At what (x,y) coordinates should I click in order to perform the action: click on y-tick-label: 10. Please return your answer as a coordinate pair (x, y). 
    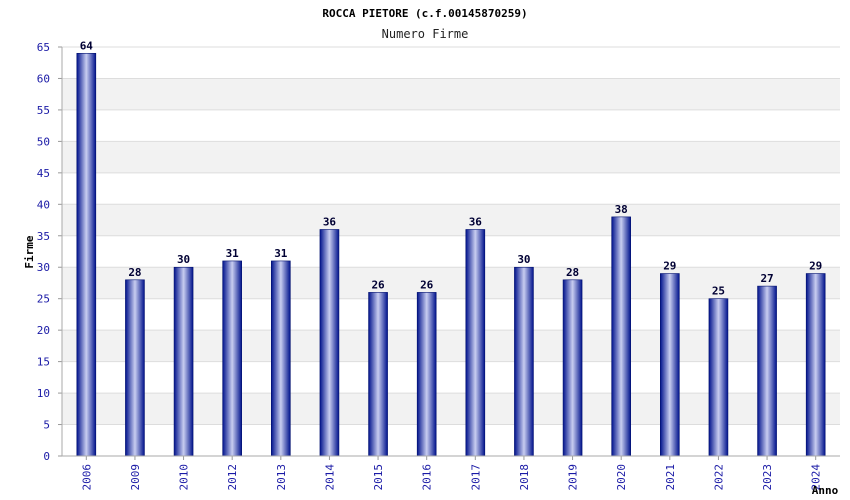
    Looking at the image, I should click on (43, 393).